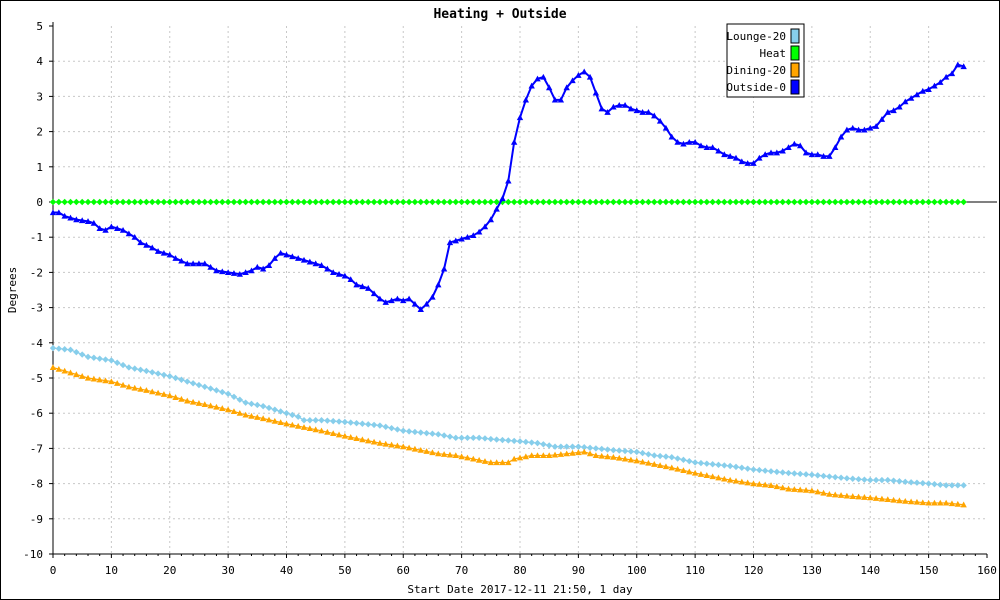 The width and height of the screenshot is (1000, 600). What do you see at coordinates (756, 36) in the screenshot?
I see `legend-label: Lounge-20` at bounding box center [756, 36].